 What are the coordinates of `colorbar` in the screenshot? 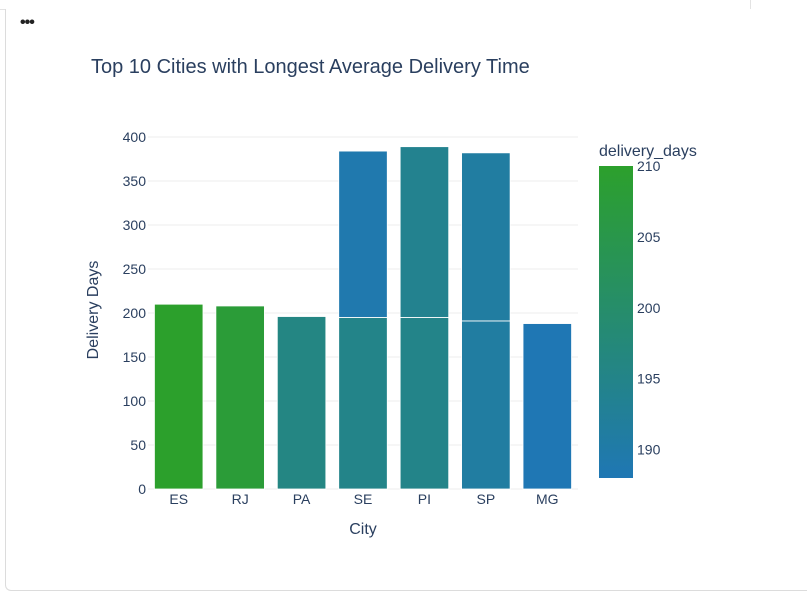 It's located at (616, 322).